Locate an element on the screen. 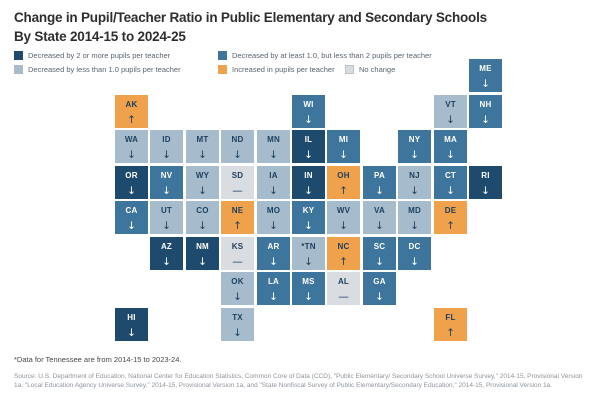 This screenshot has width=600, height=400. state-abbreviation: HI is located at coordinates (131, 317).